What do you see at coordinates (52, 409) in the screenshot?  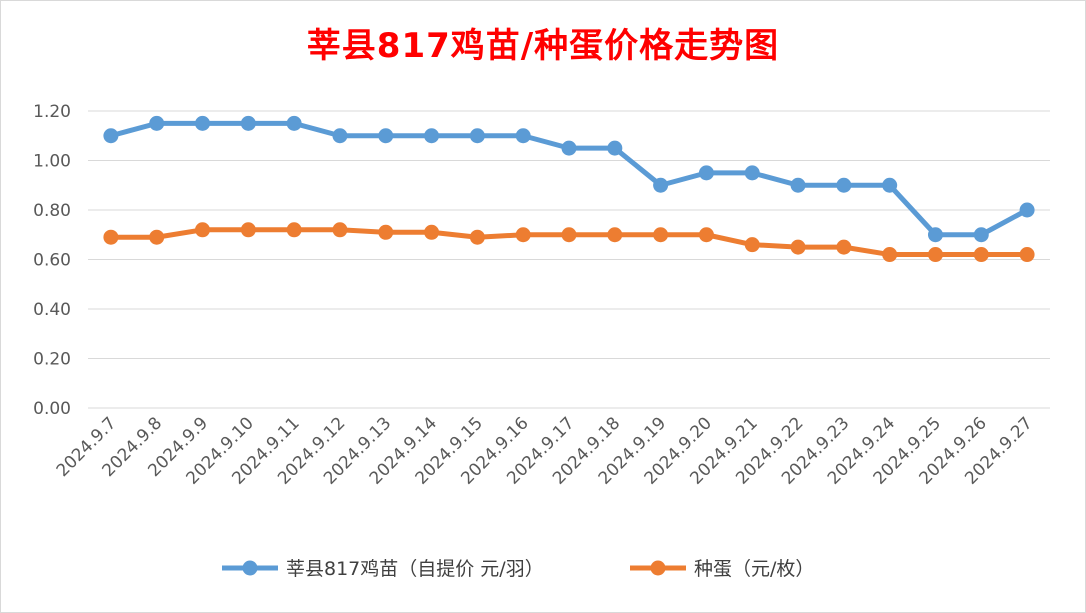 I see `y-tick-label: 0.00` at bounding box center [52, 409].